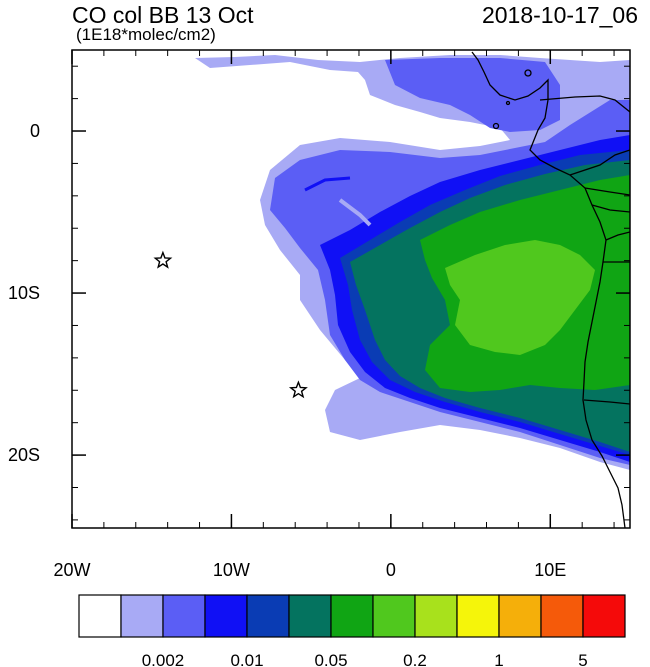  I want to click on y-tick-label: 20S, so click(24, 455).